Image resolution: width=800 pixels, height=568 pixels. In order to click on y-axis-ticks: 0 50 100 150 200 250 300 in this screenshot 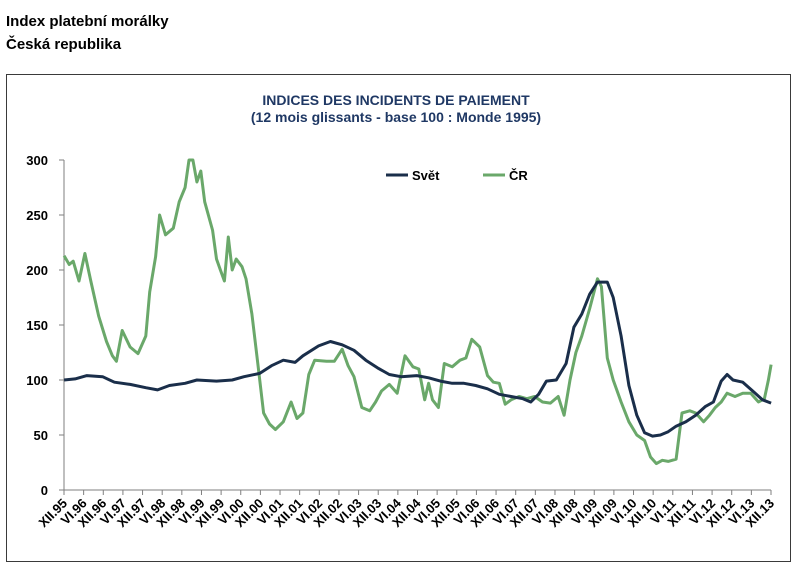, I will do `click(45, 325)`.